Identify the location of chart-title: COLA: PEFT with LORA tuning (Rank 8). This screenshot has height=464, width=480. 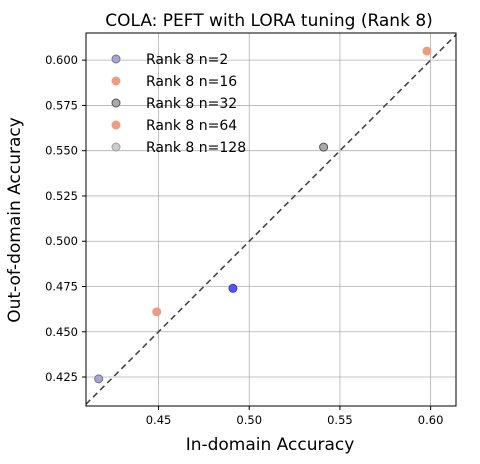
(269, 21).